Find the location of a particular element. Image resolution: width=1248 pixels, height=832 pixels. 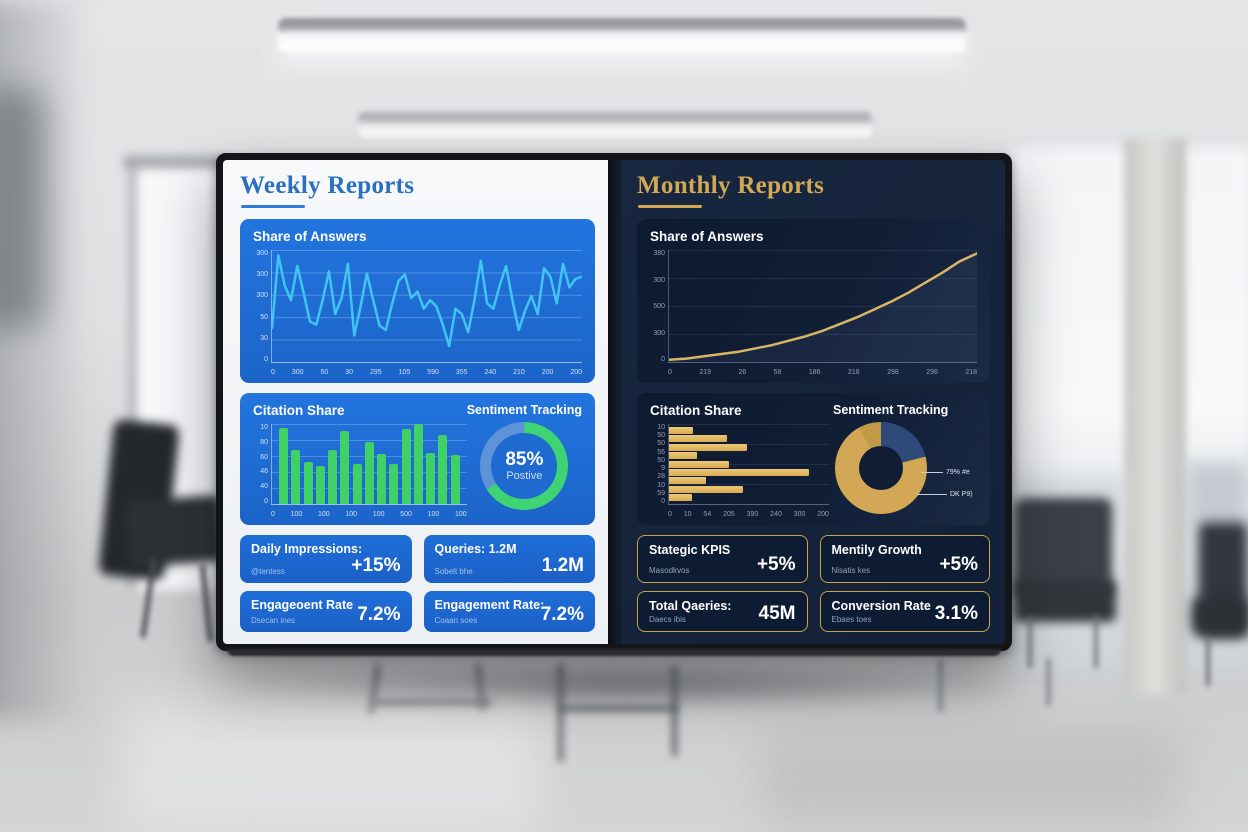

weekly-title: Weekly Reports is located at coordinates (327, 185).